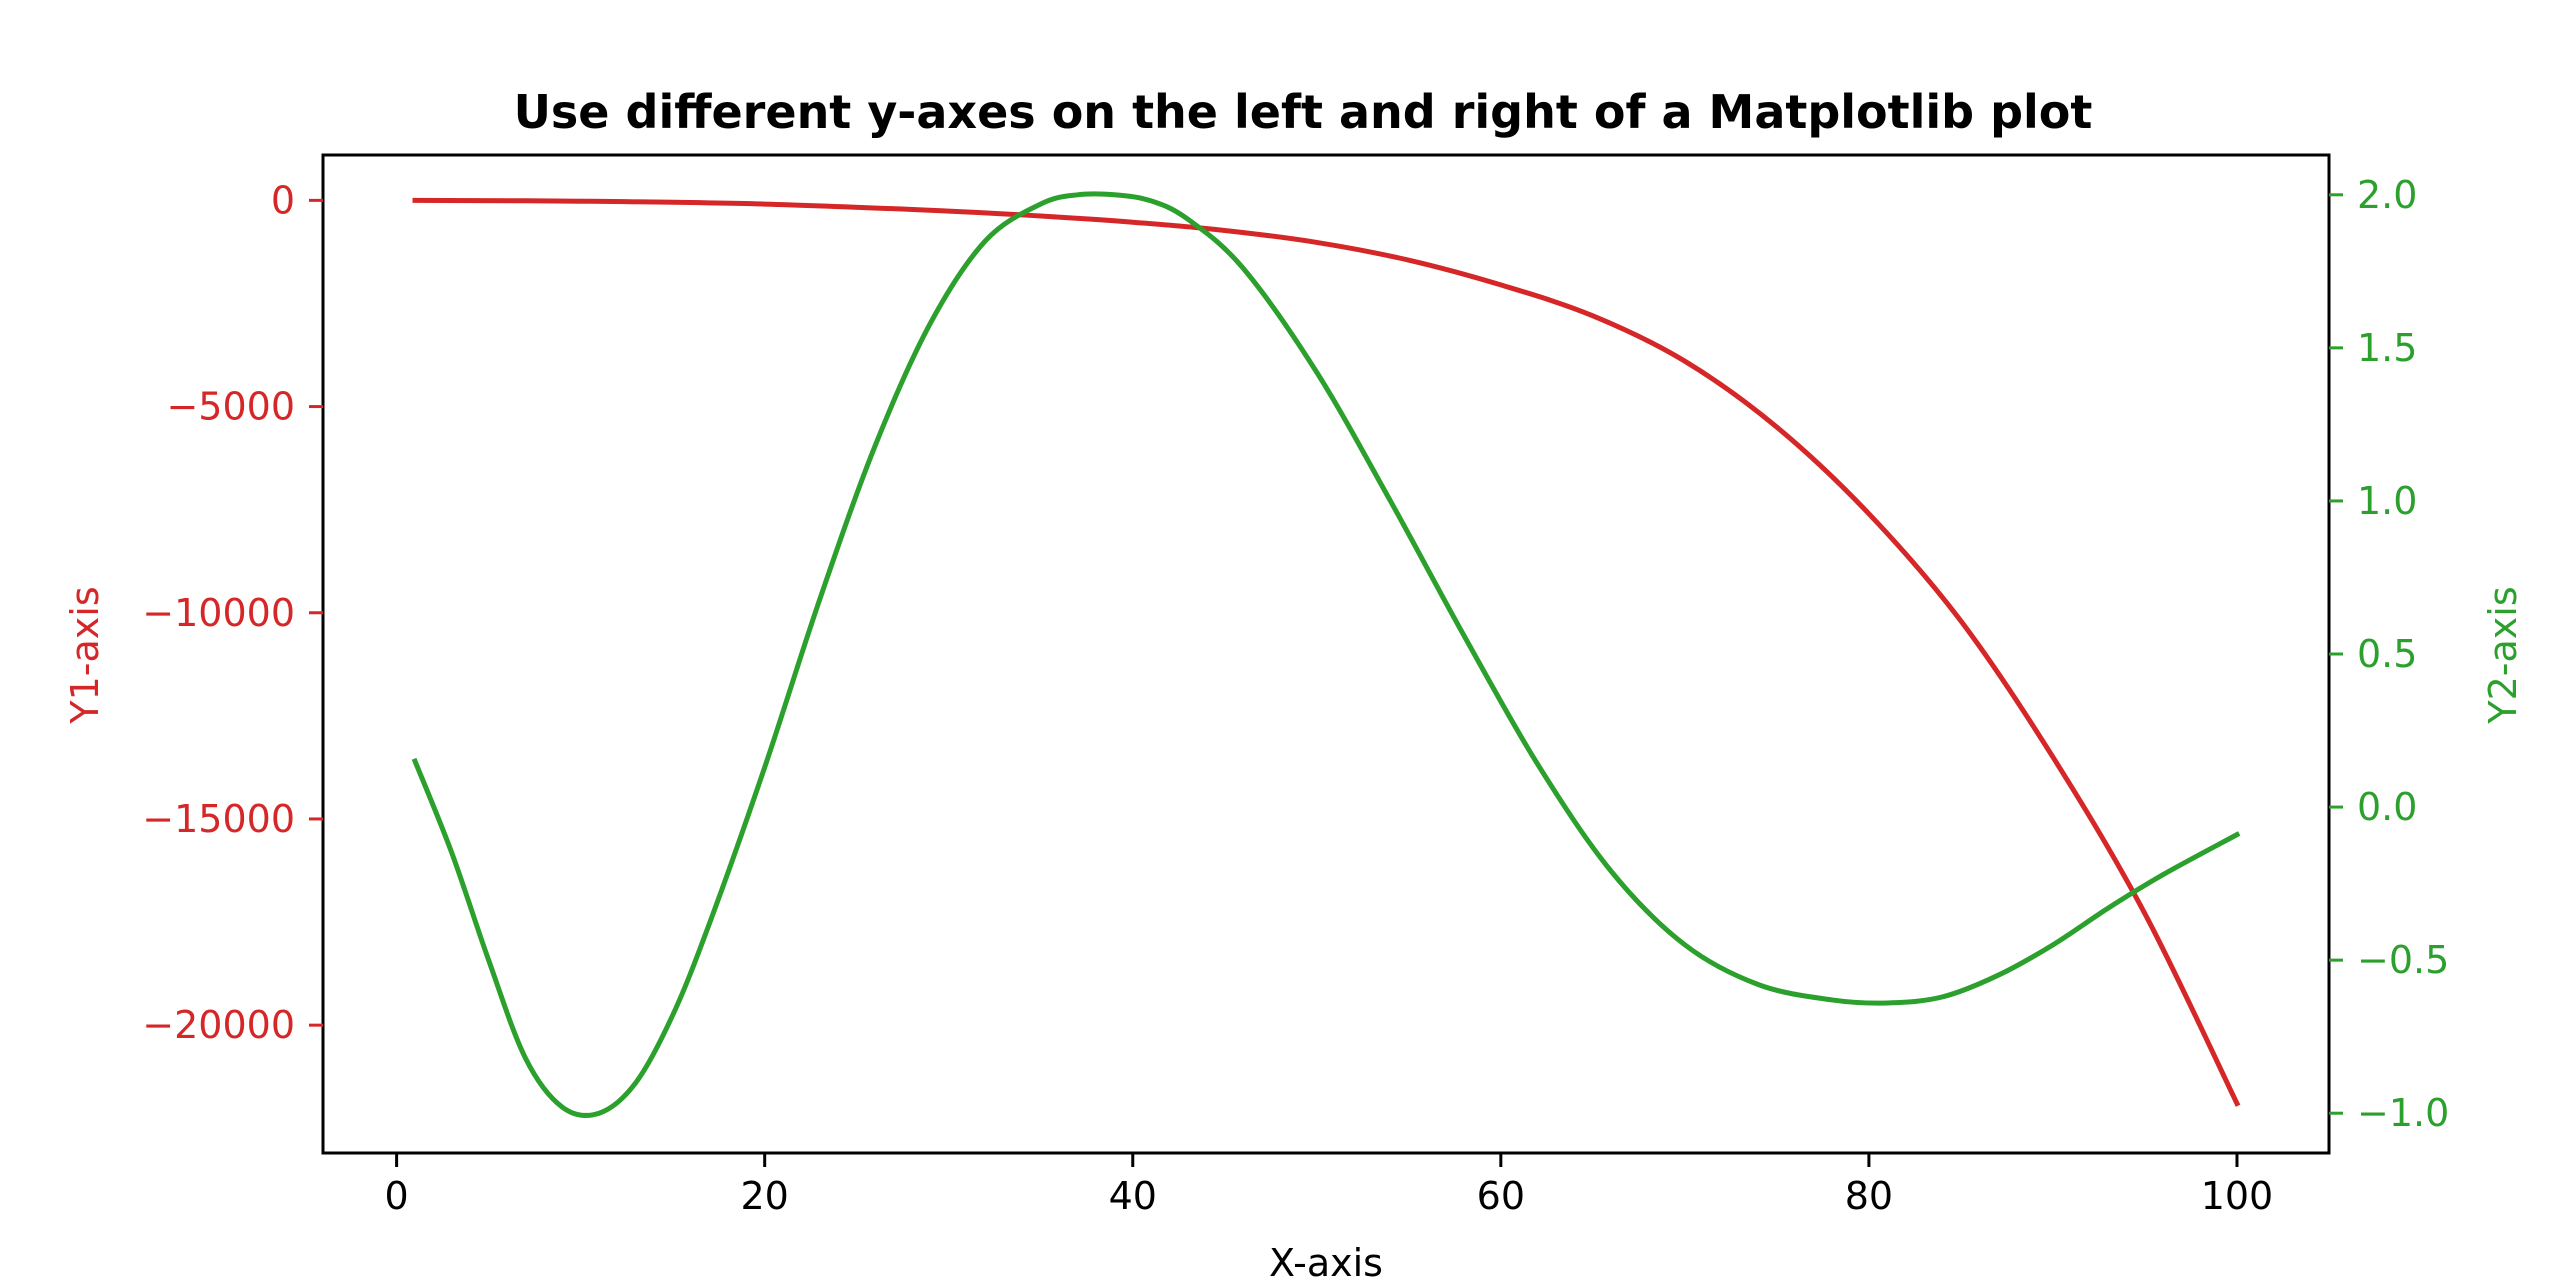 This screenshot has width=2560, height=1283. I want to click on y2-tick-label: −1.0, so click(2403, 1113).